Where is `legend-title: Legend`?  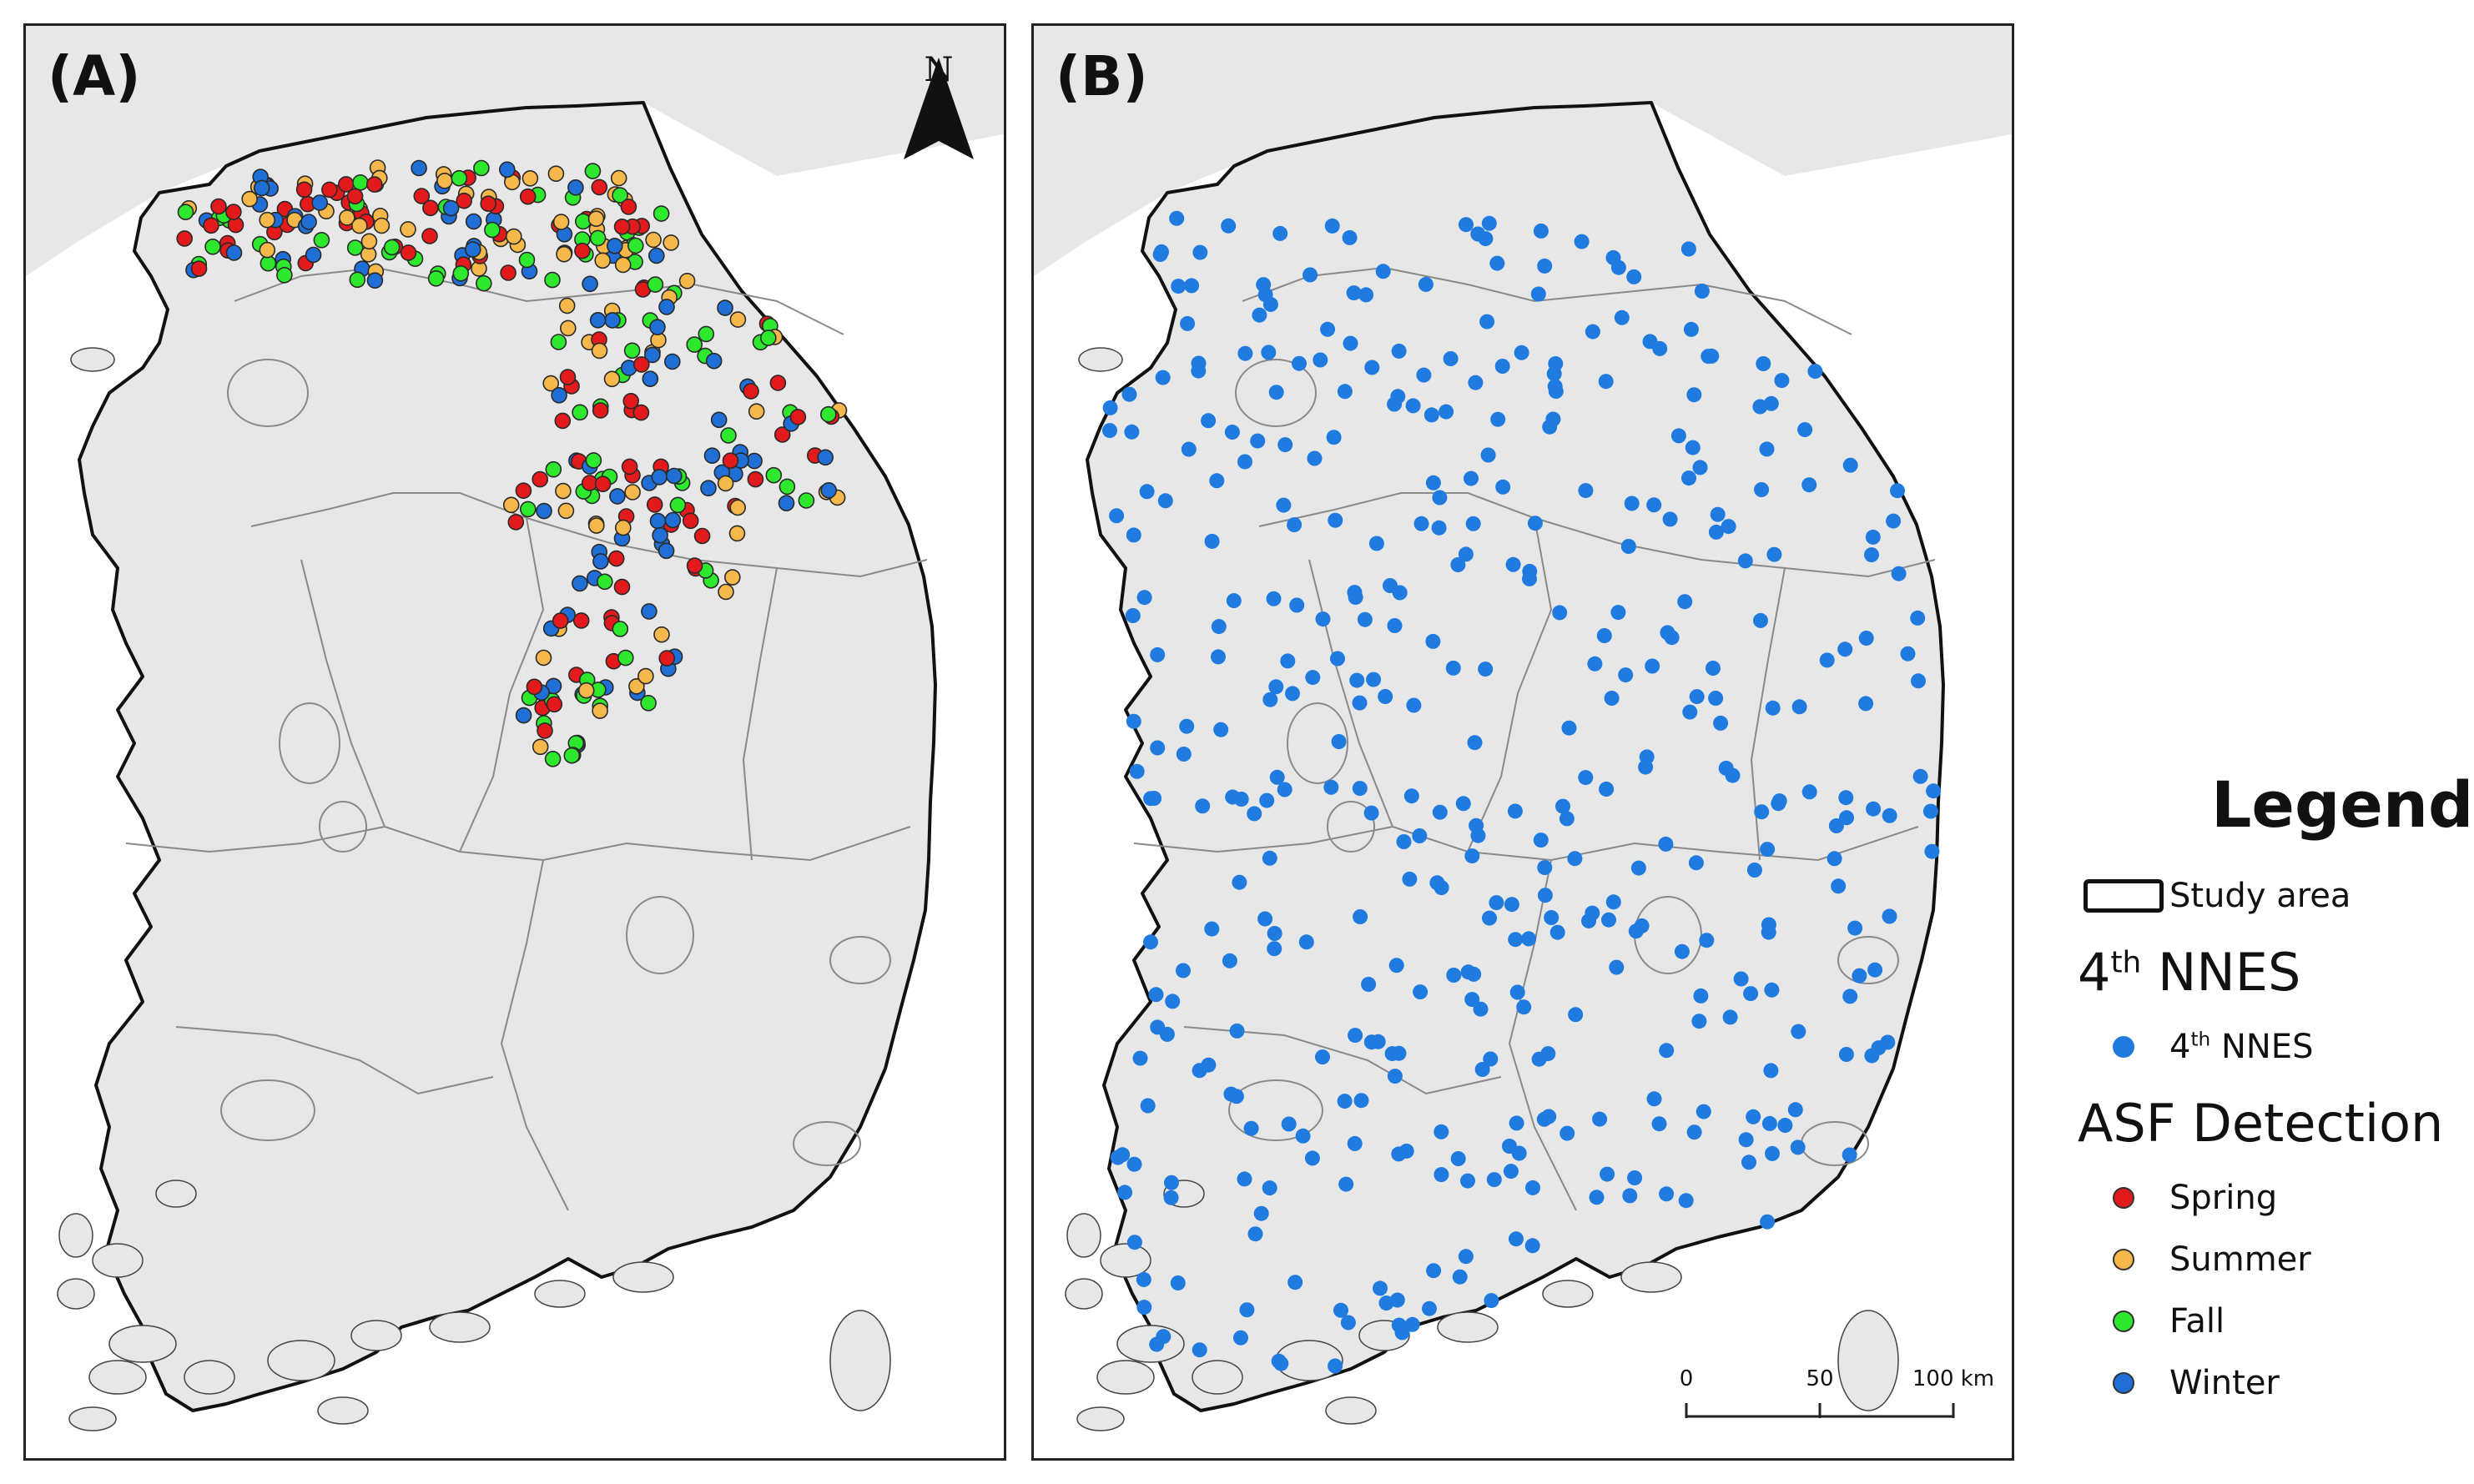
legend-title: Legend is located at coordinates (2342, 804).